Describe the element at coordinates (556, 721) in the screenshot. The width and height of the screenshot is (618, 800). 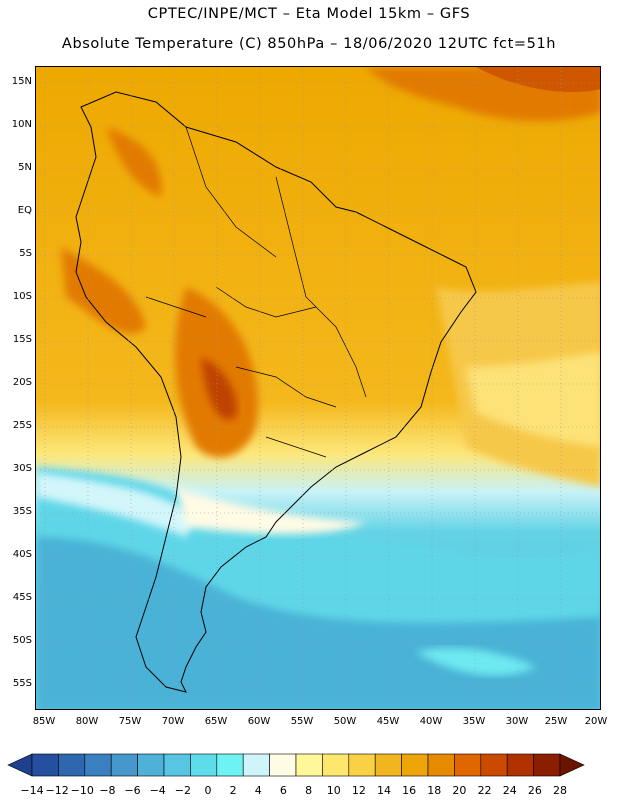
I see `lon-label-25w: 25W` at that location.